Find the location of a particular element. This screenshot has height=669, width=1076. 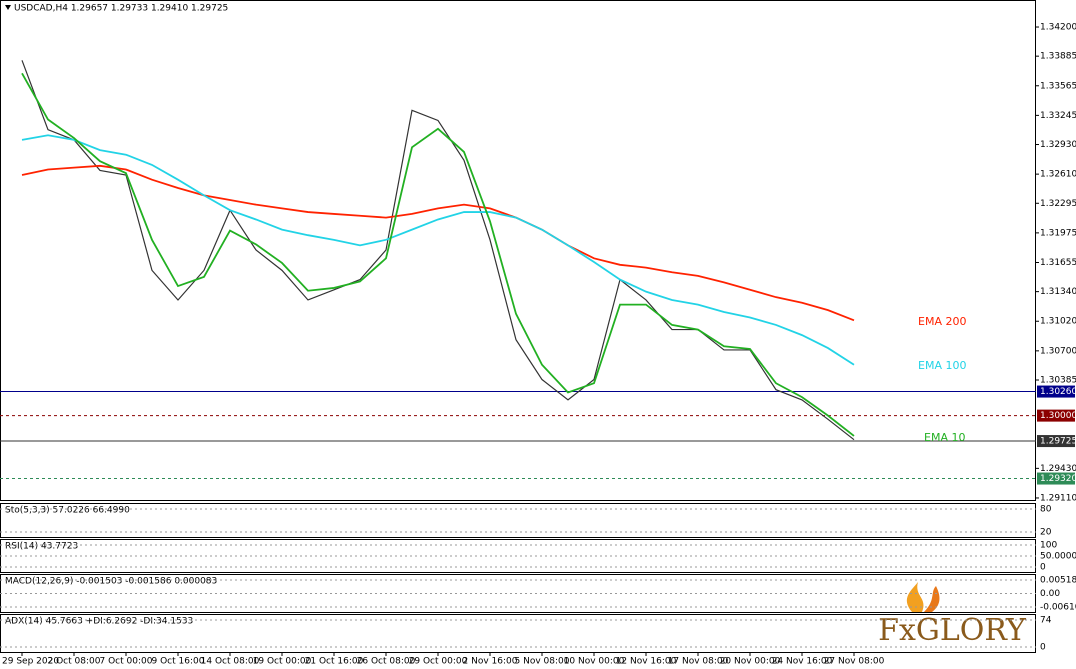

x-tick-label: 20 Nov 00:00 is located at coordinates (750, 662).